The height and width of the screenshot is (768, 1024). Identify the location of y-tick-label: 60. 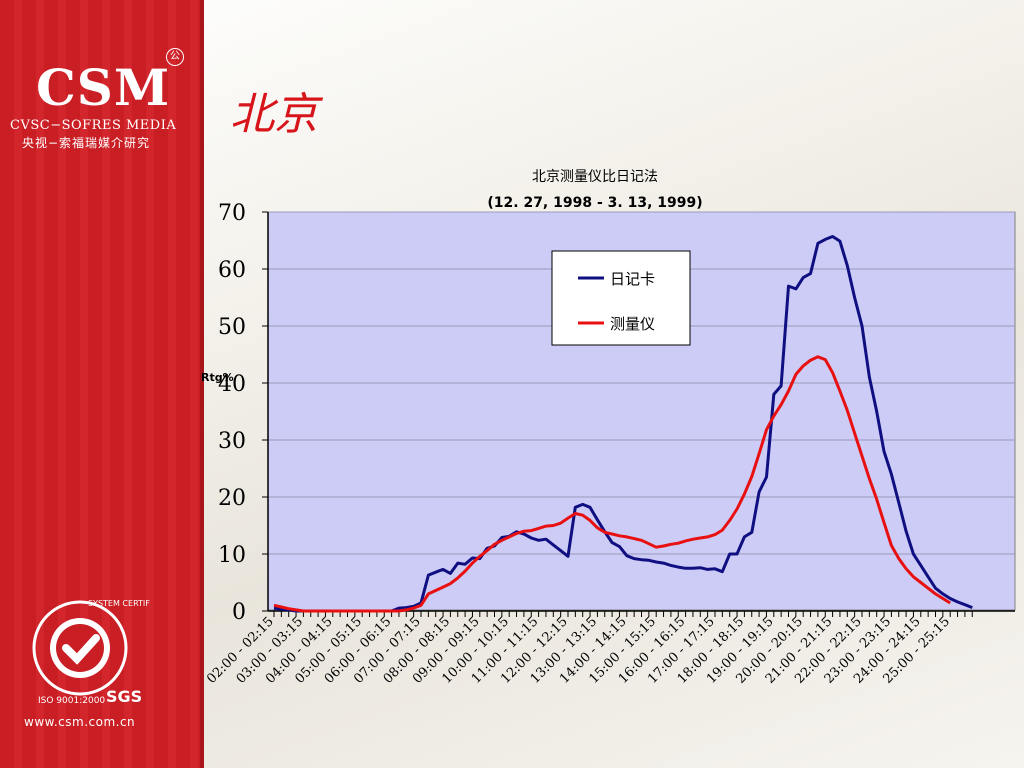
(232, 270).